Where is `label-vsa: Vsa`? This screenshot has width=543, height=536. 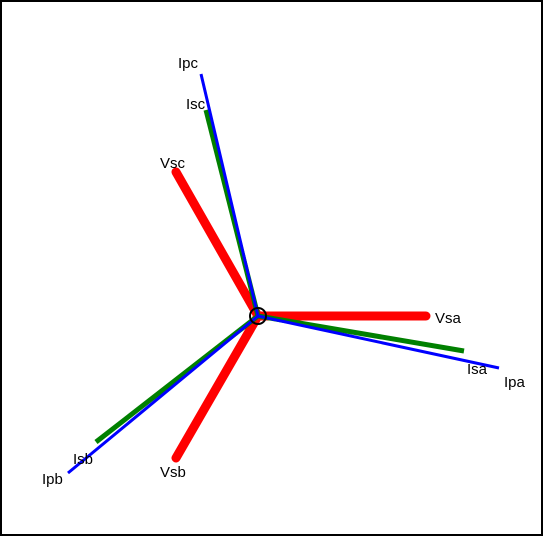
label-vsa: Vsa is located at coordinates (448, 318).